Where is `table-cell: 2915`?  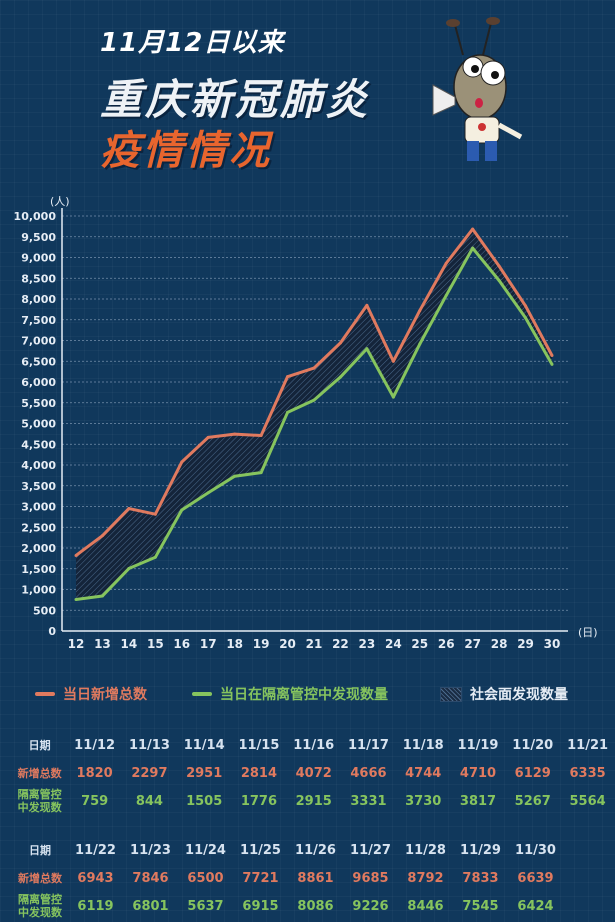
table-cell: 2915 is located at coordinates (313, 801).